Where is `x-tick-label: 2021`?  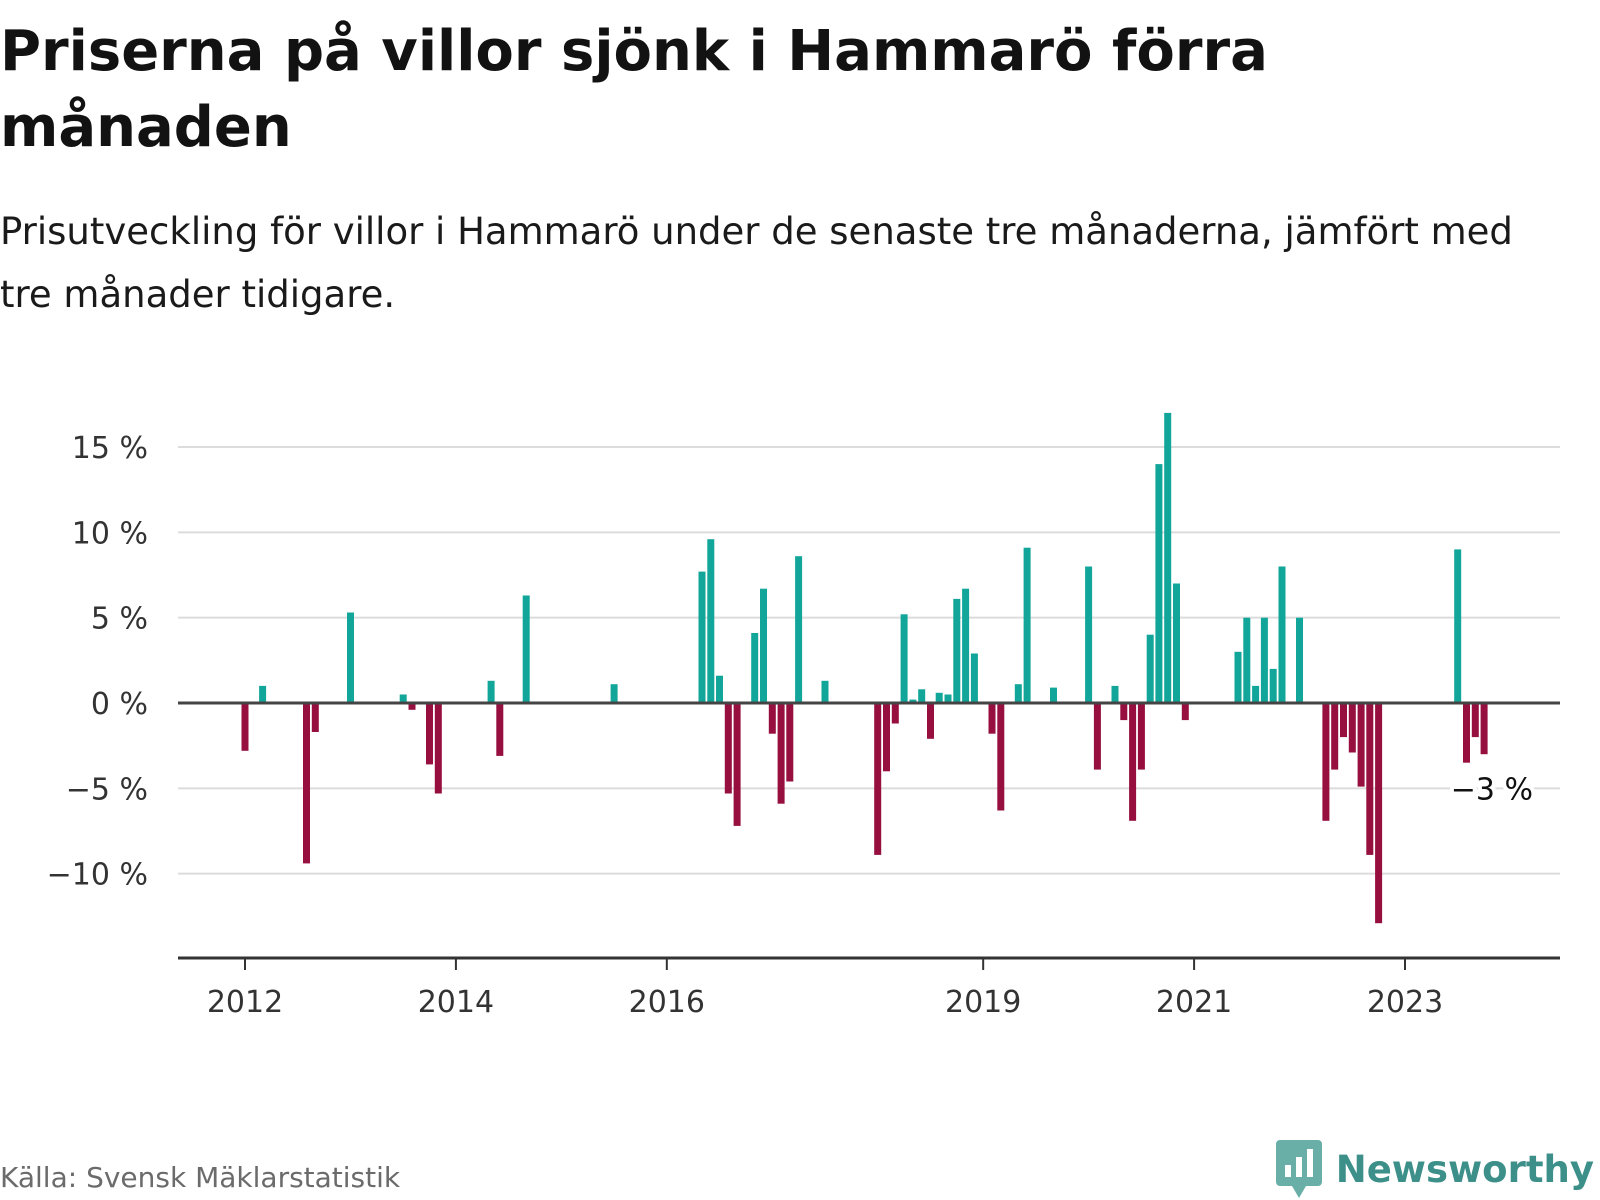 x-tick-label: 2021 is located at coordinates (1194, 1002).